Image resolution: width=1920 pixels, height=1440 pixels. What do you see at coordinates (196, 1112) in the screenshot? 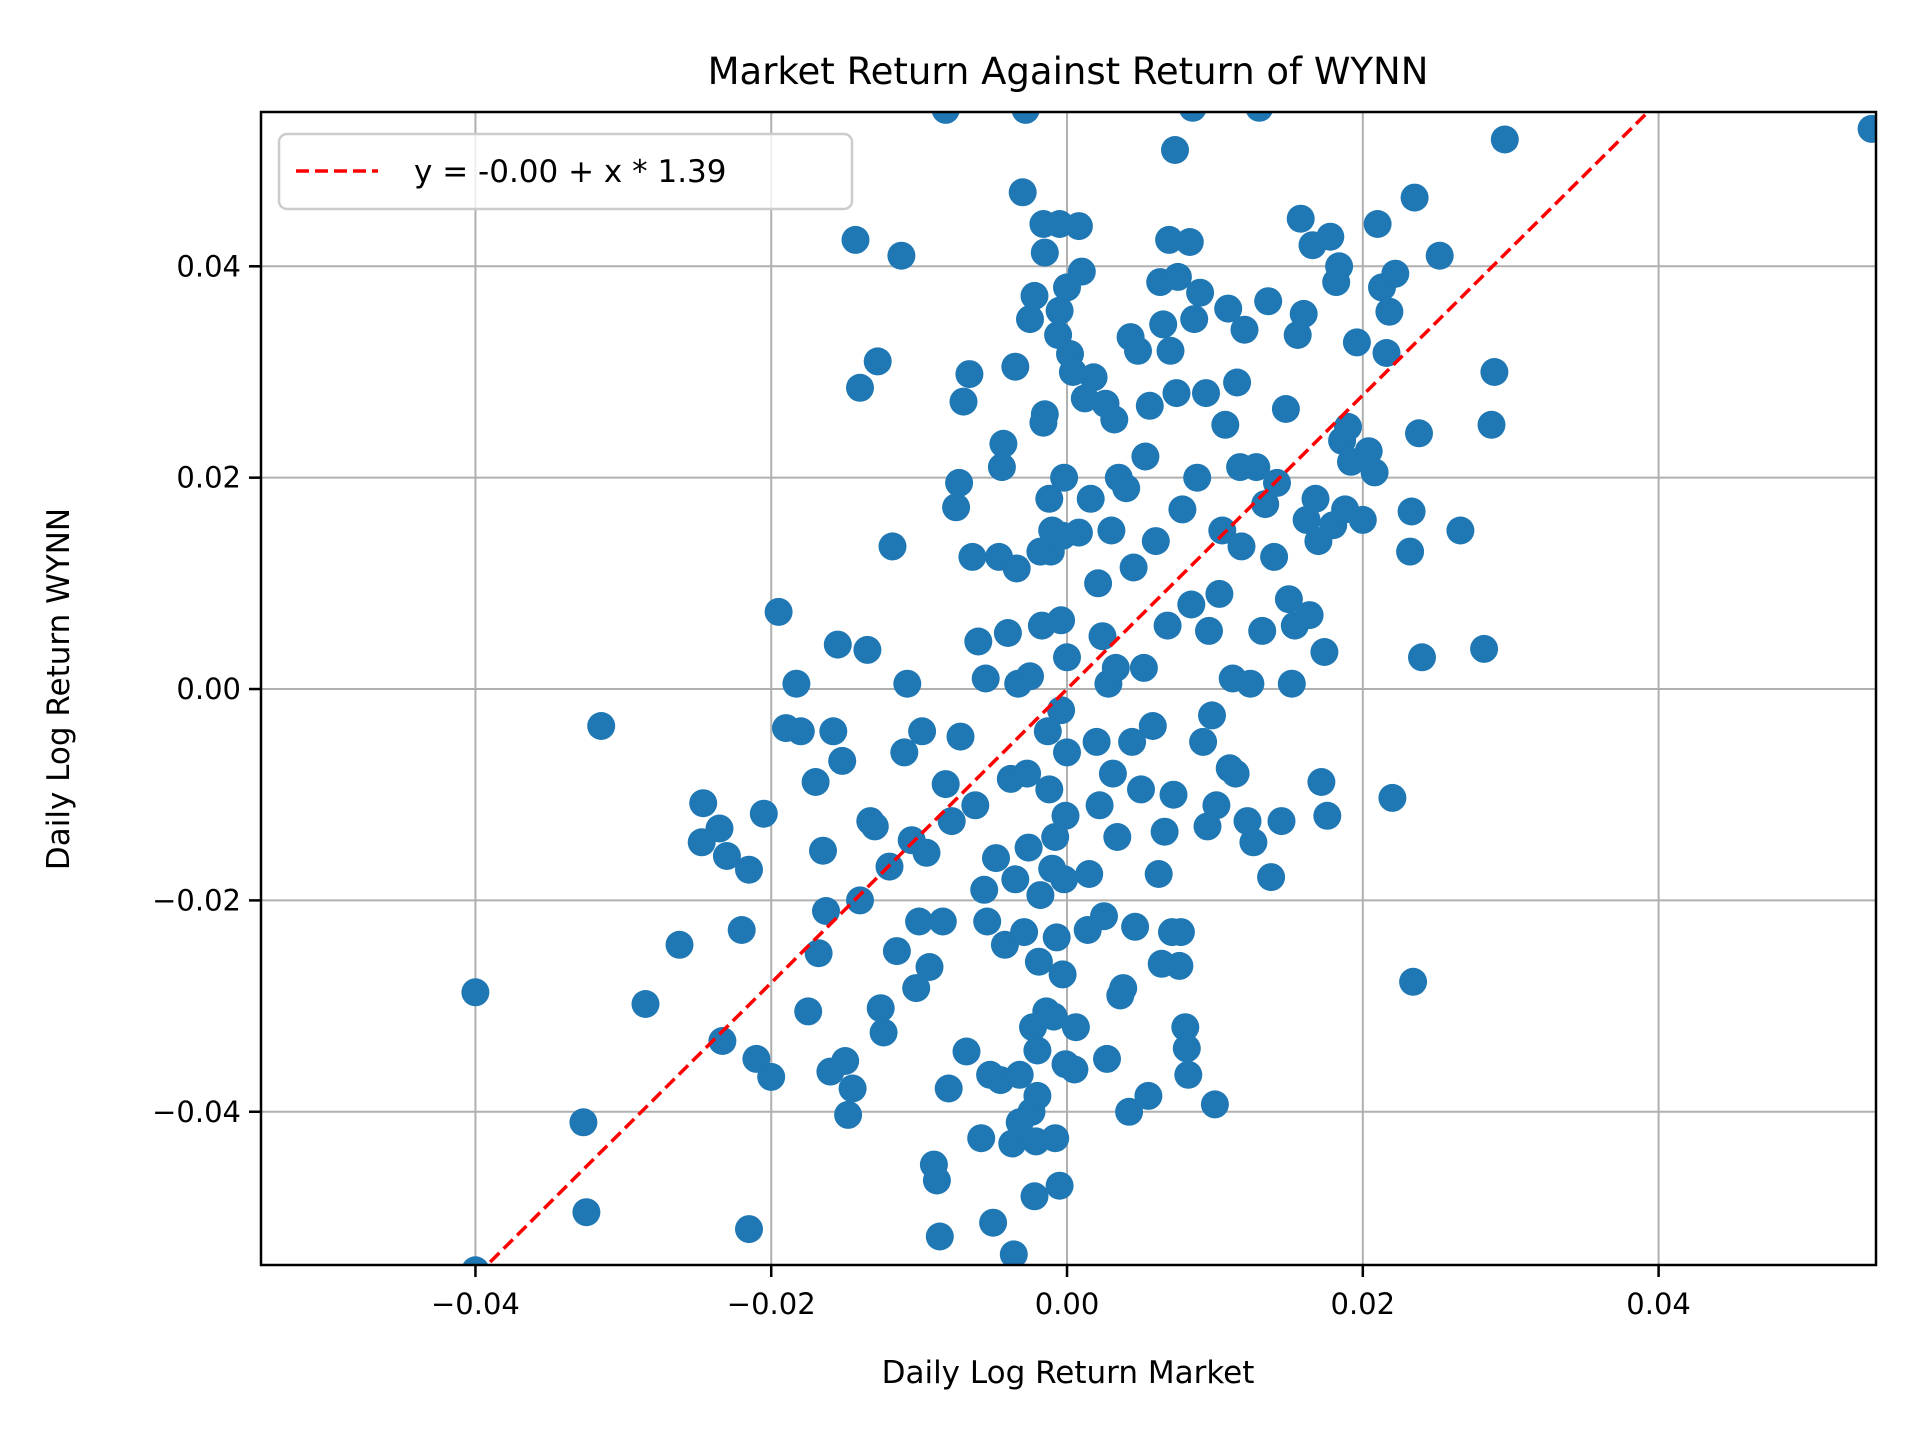
I see `y-tick-label: −0.04` at bounding box center [196, 1112].